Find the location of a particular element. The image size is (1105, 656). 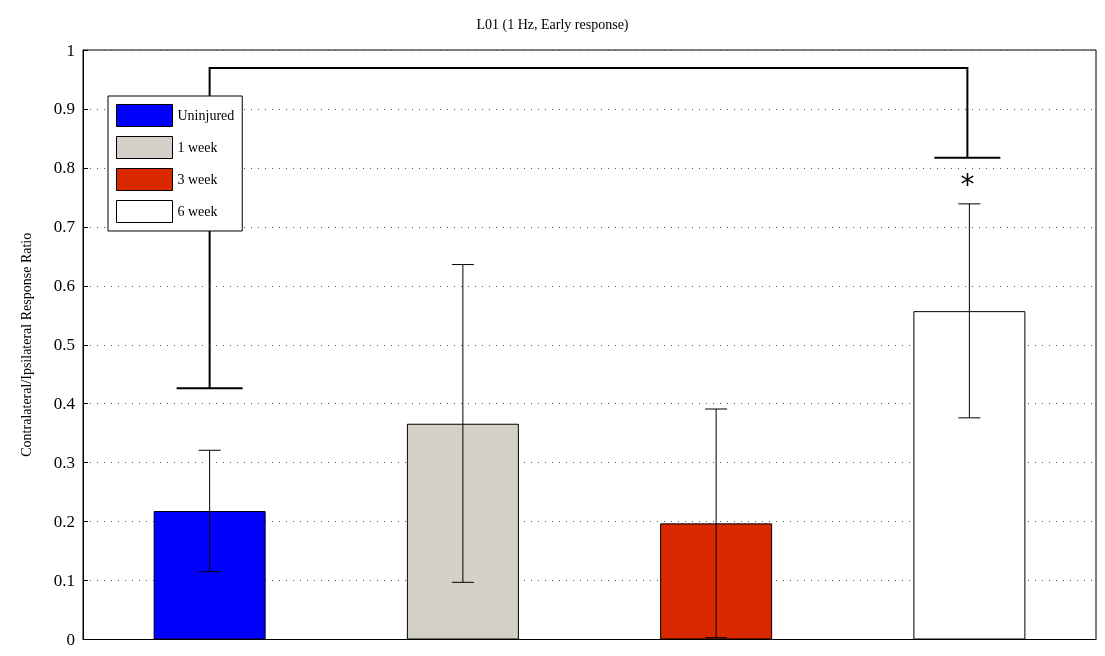

legend-label: Uninjured is located at coordinates (206, 115).